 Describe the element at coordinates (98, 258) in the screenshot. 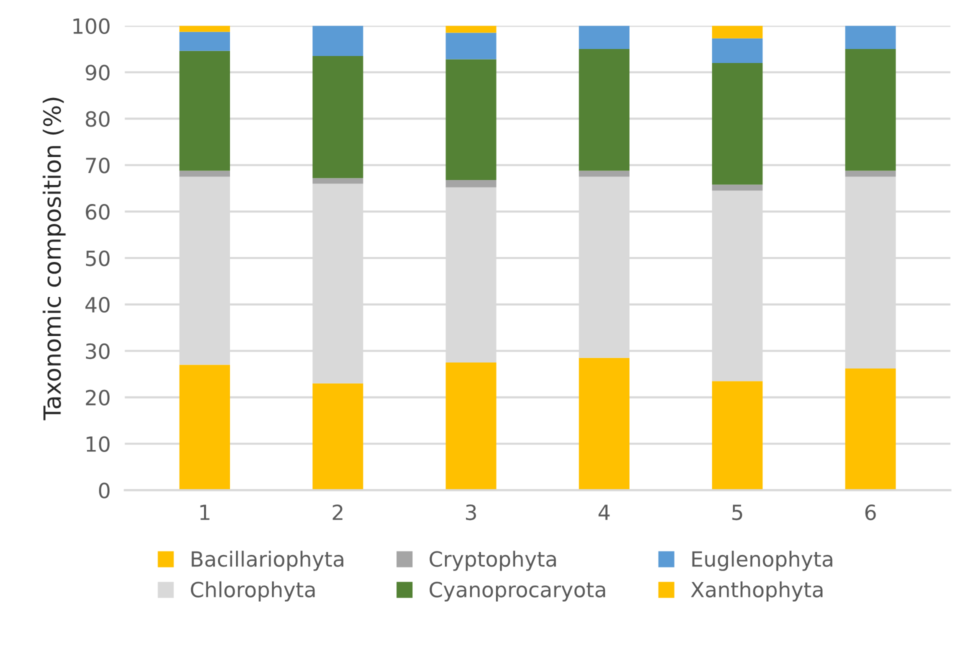

I see `y-tick-label: 50` at that location.